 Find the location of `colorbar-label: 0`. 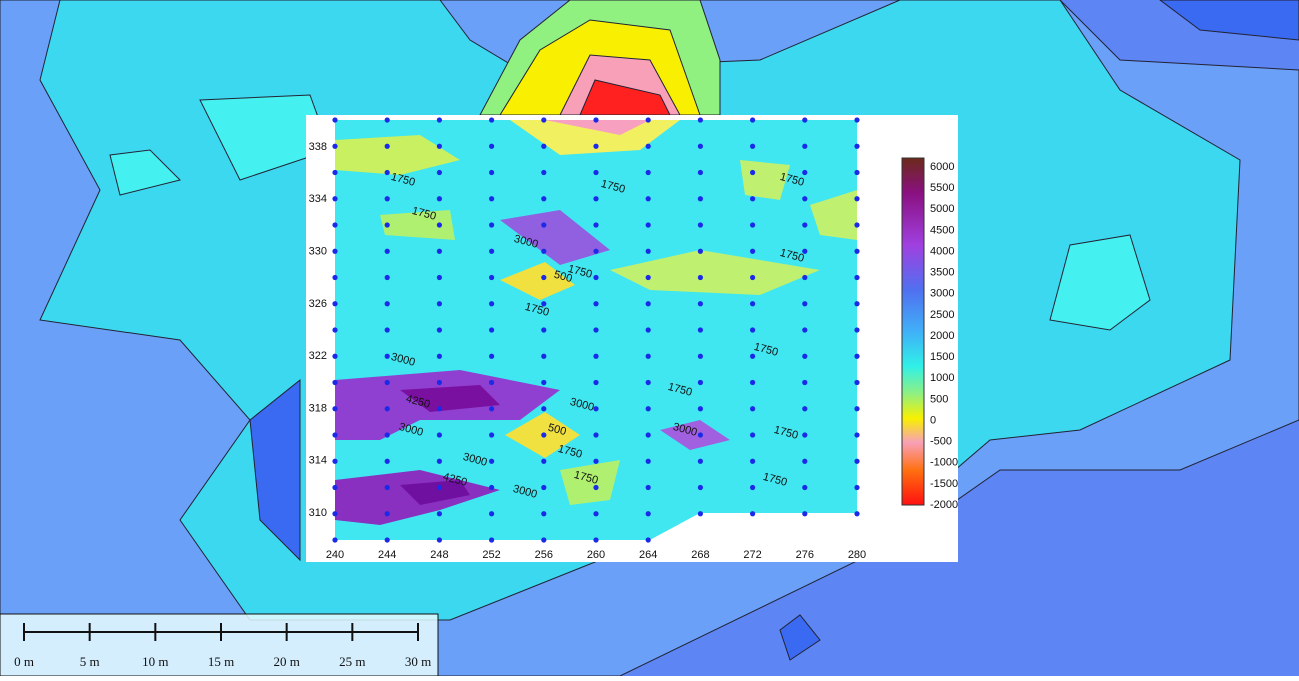

colorbar-label: 0 is located at coordinates (933, 420).